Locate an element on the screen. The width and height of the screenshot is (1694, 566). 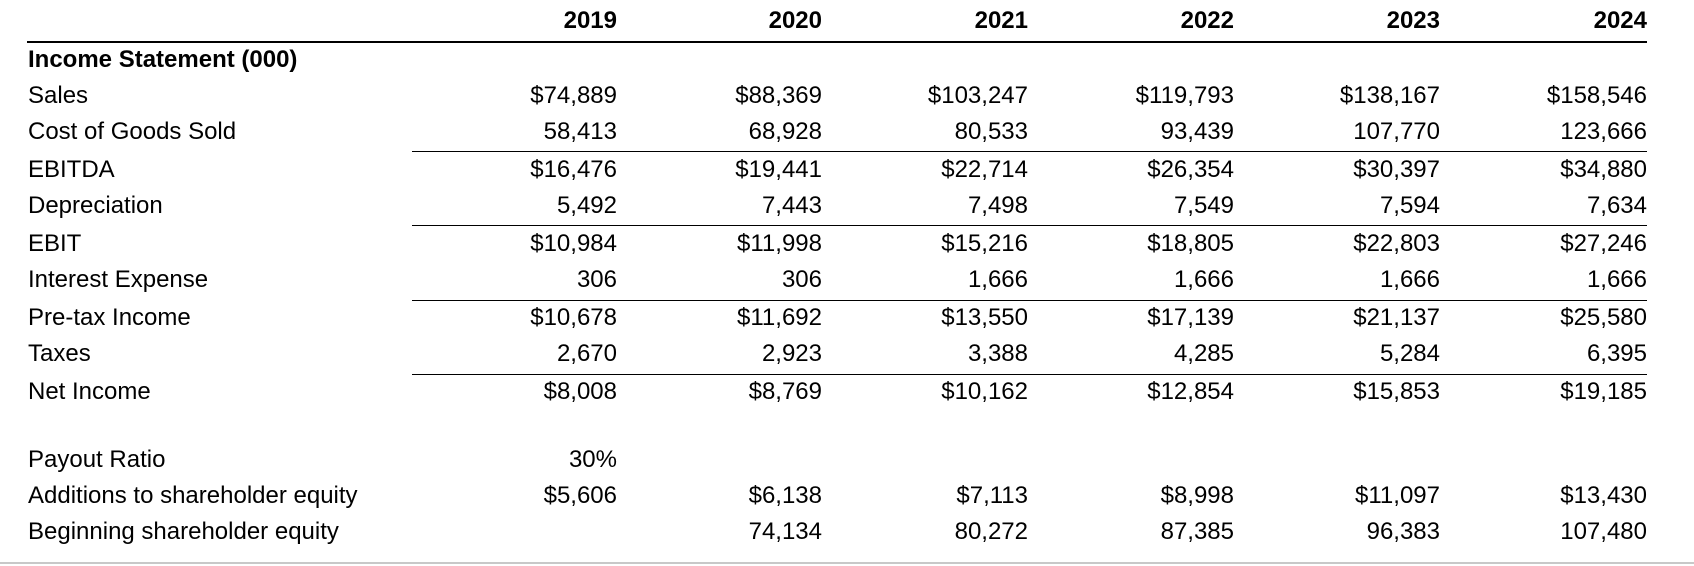
cell-2019: 58,413 is located at coordinates (580, 131).